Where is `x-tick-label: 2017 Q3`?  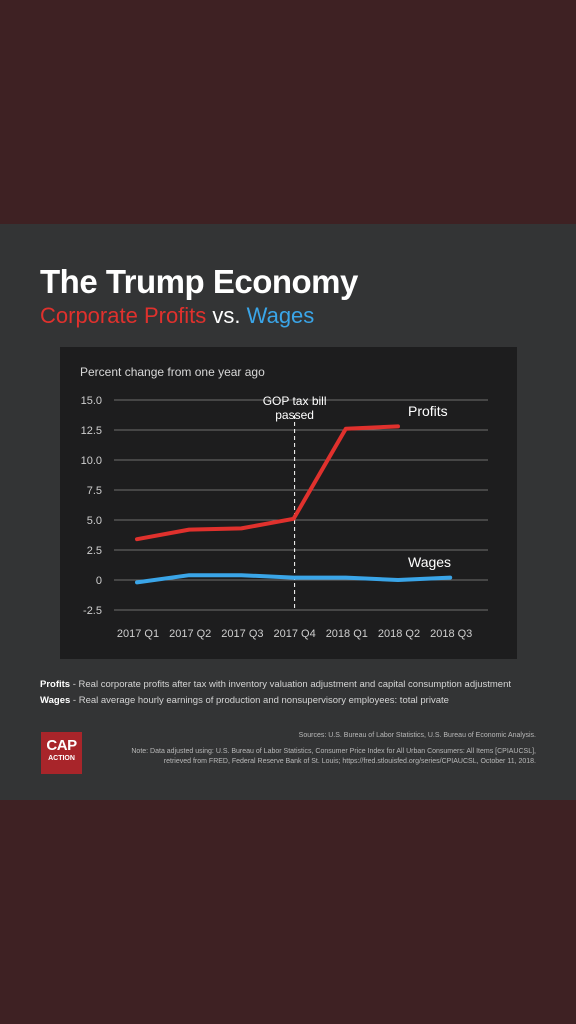
x-tick-label: 2017 Q3 is located at coordinates (242, 634).